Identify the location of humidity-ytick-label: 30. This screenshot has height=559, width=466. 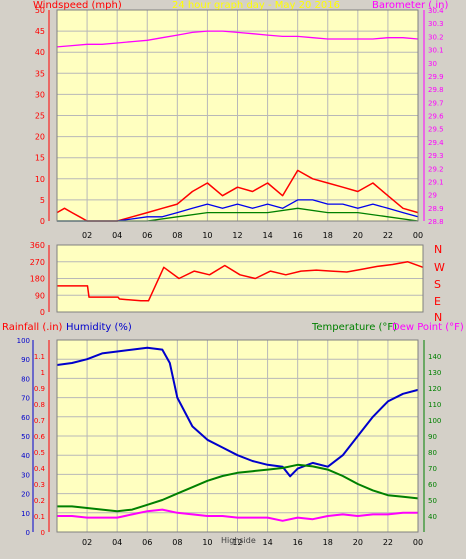
(25, 475).